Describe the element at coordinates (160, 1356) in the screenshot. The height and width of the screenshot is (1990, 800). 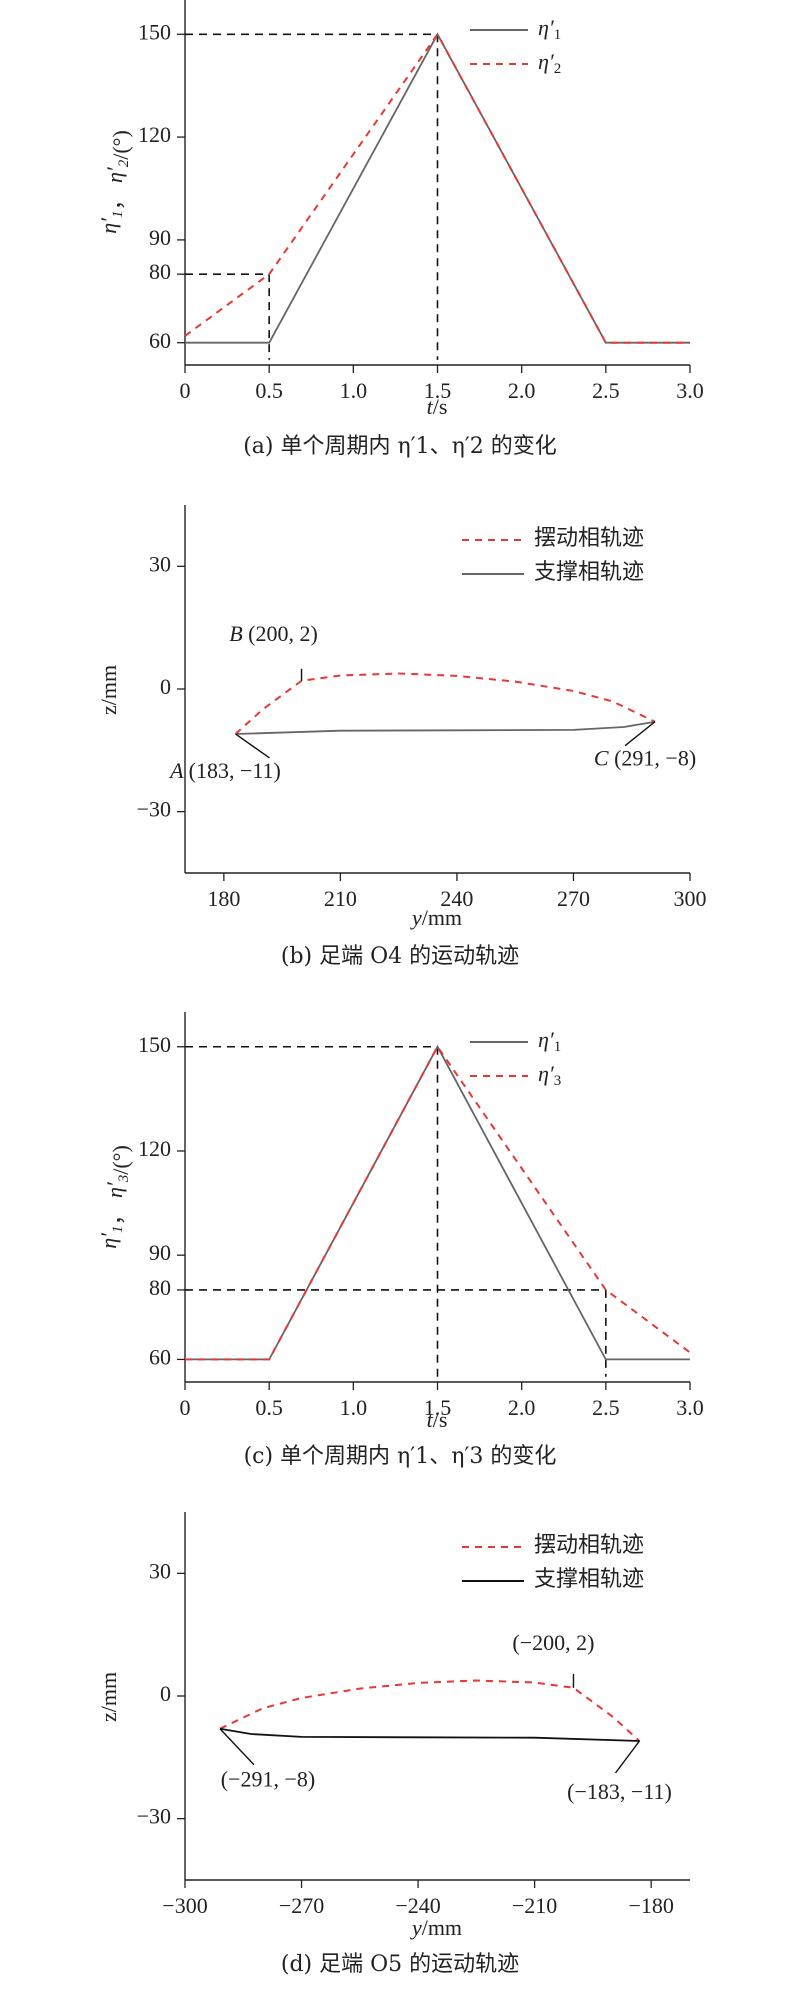
I see `y-tick-label-c: 60` at that location.